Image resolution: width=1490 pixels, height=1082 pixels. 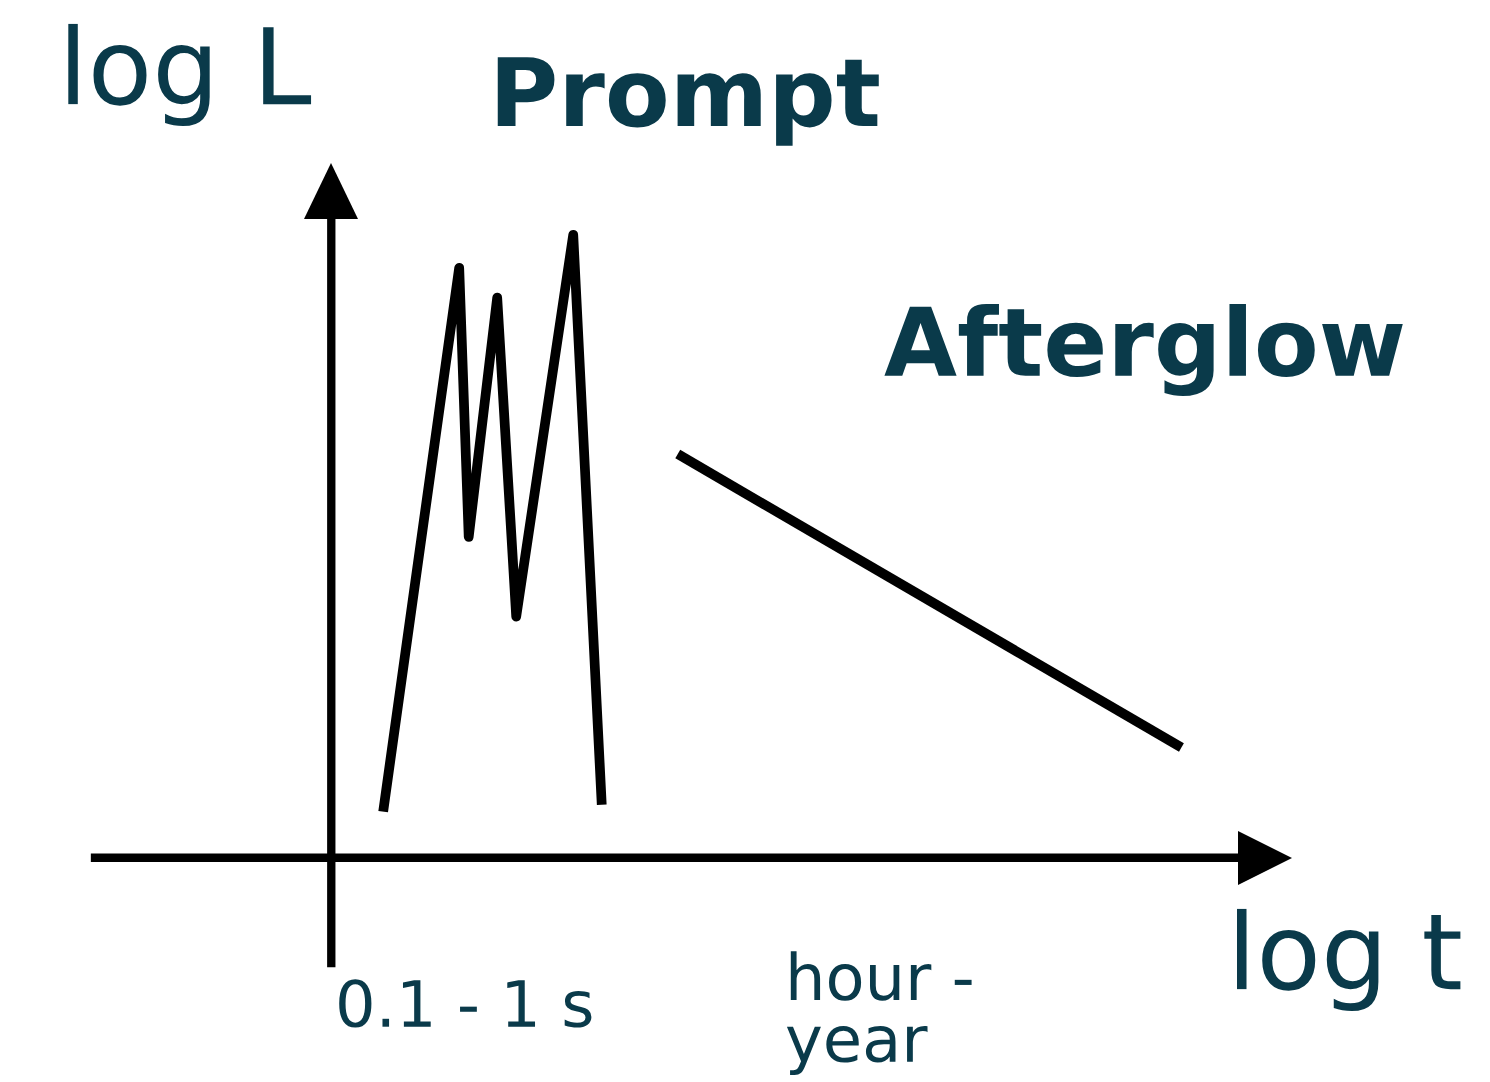 I want to click on x-axis-title: log t, so click(x=1349, y=960).